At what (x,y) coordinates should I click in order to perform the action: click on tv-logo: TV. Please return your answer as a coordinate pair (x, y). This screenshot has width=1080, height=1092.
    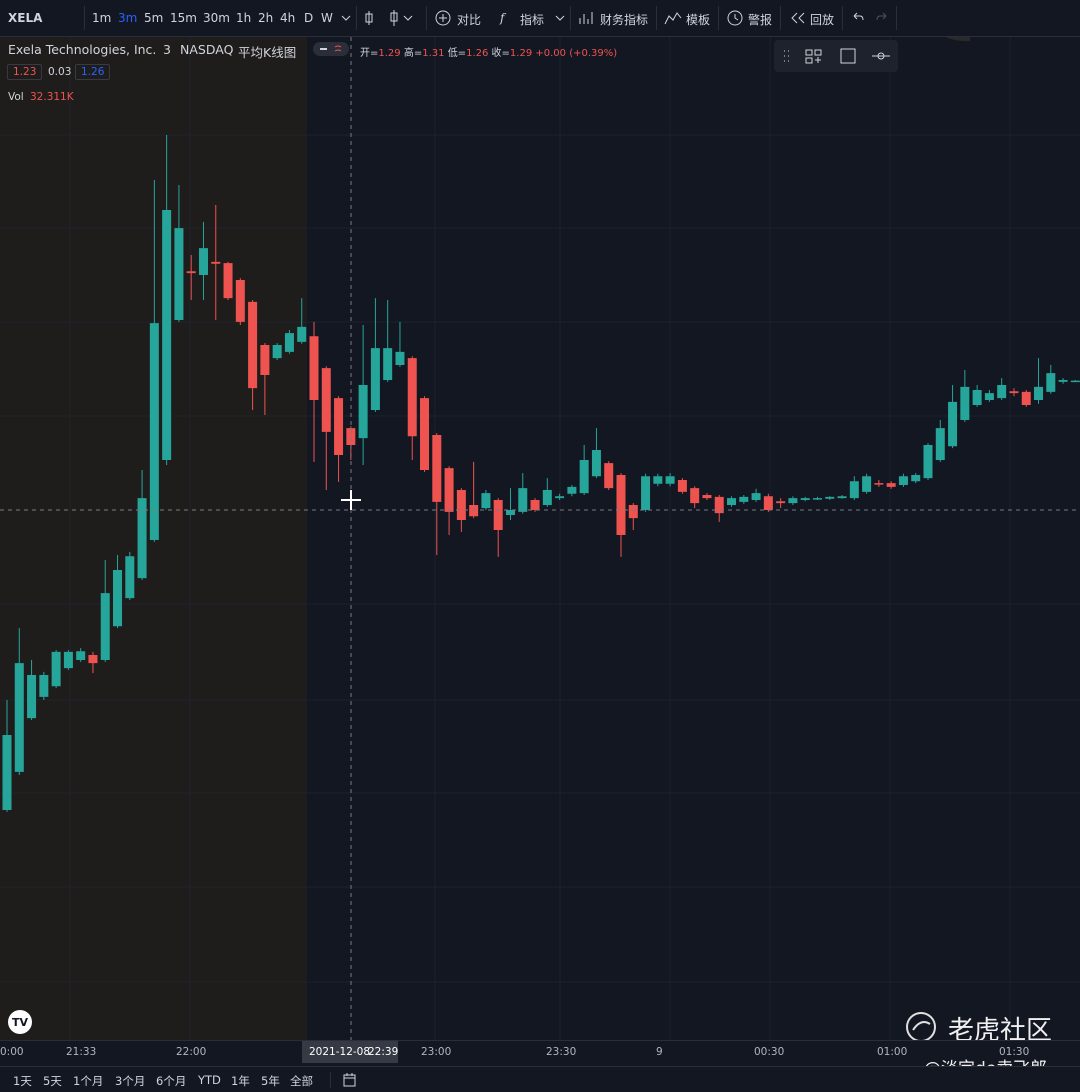
    Looking at the image, I should click on (20, 1022).